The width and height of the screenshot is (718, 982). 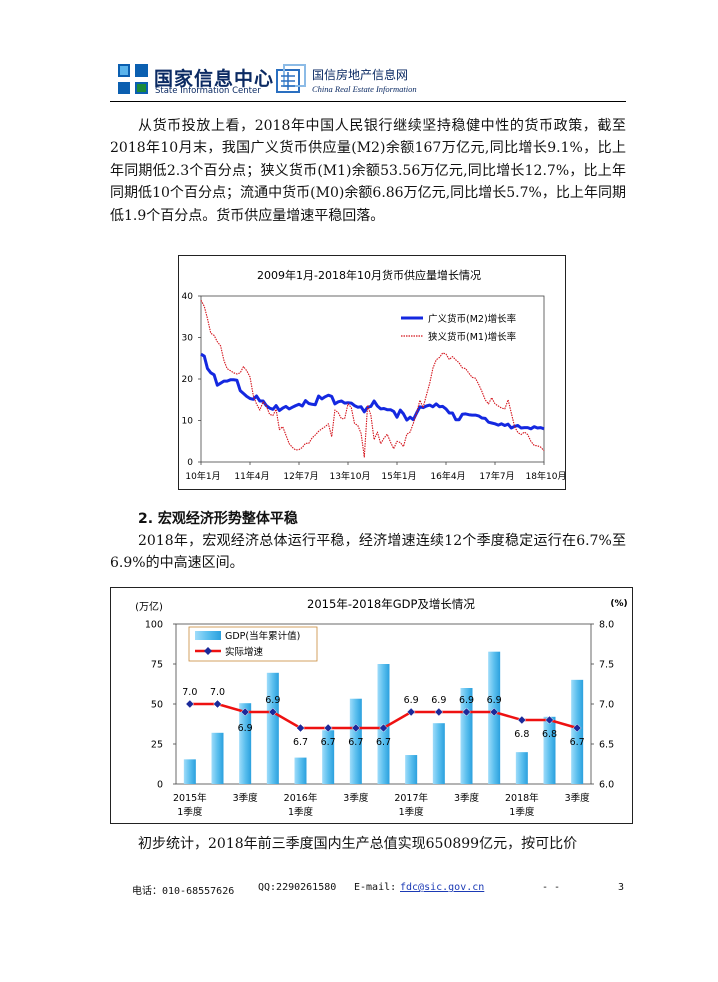 What do you see at coordinates (545, 476) in the screenshot?
I see `x-tick-label: 18年10月` at bounding box center [545, 476].